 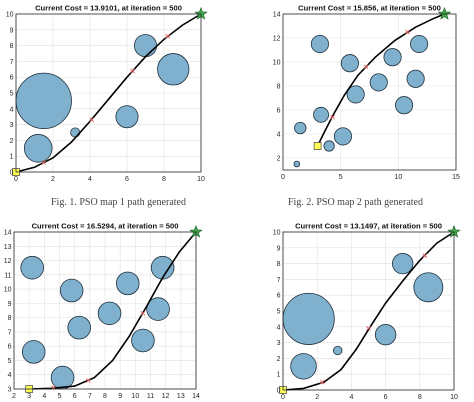 I want to click on plot-area, so click(x=369, y=92).